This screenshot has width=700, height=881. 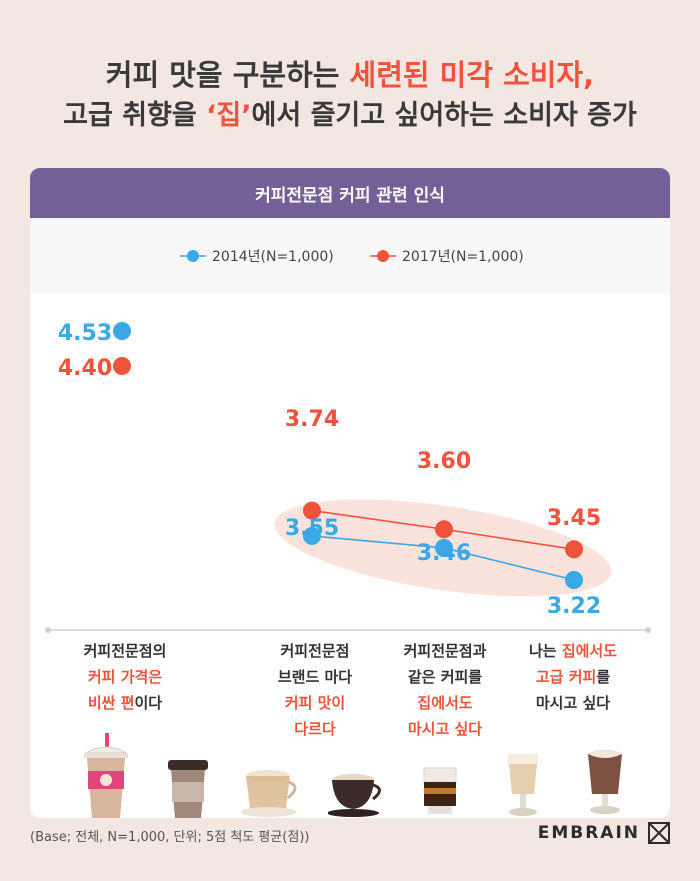 I want to click on category-3-line-4: 마시고 싶다, so click(x=445, y=729).